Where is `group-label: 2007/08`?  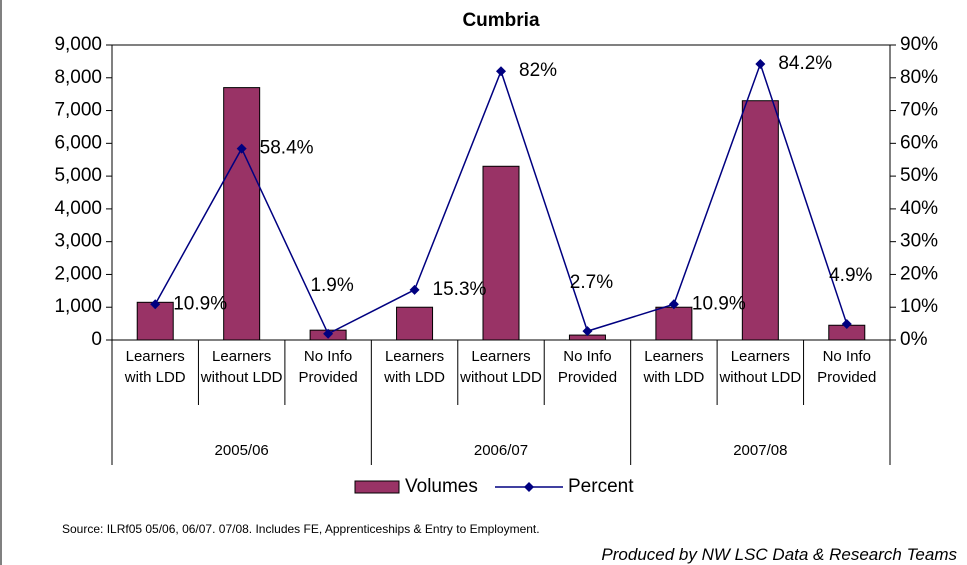
group-label: 2007/08 is located at coordinates (760, 450).